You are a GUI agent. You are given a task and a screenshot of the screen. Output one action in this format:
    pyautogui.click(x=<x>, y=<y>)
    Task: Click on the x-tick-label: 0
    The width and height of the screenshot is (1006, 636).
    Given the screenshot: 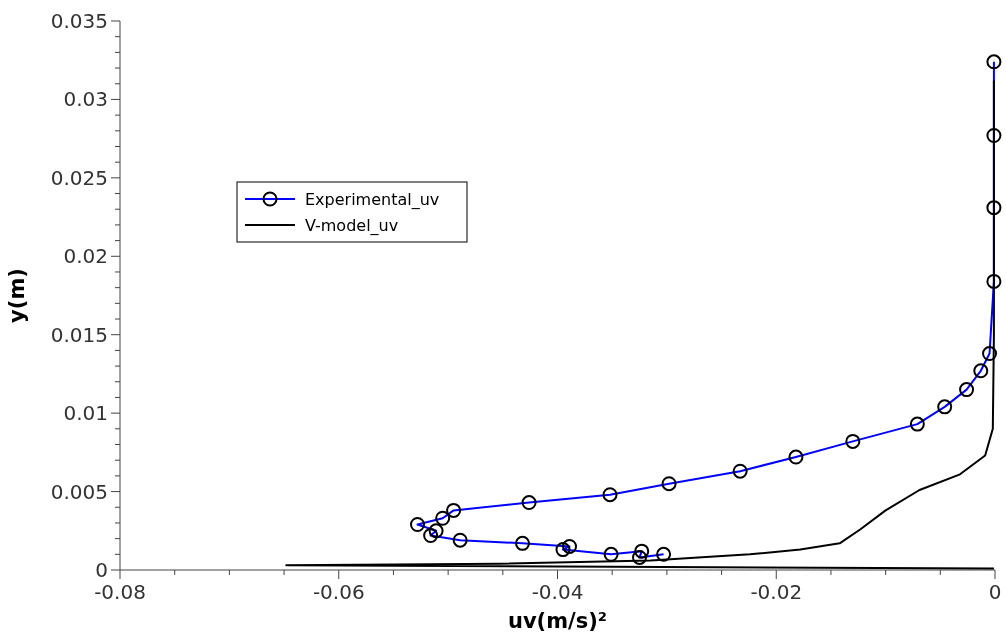 What is the action you would take?
    pyautogui.click(x=995, y=592)
    